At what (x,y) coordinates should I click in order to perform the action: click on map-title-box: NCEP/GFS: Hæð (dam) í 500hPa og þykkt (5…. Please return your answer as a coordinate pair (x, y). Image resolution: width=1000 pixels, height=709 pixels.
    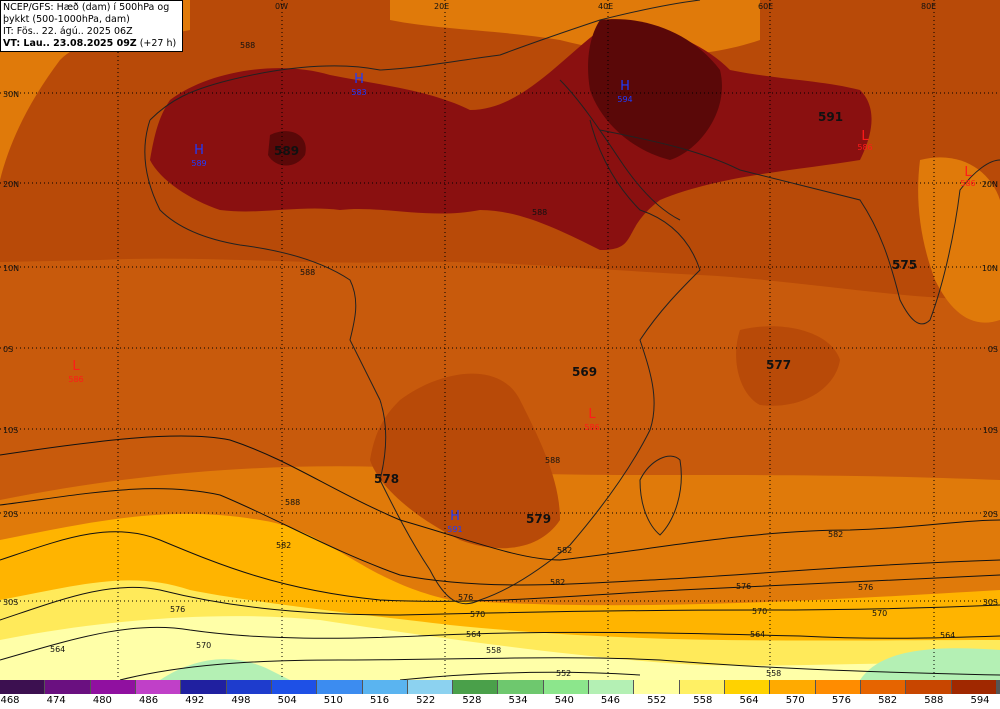
    Looking at the image, I should click on (91, 26).